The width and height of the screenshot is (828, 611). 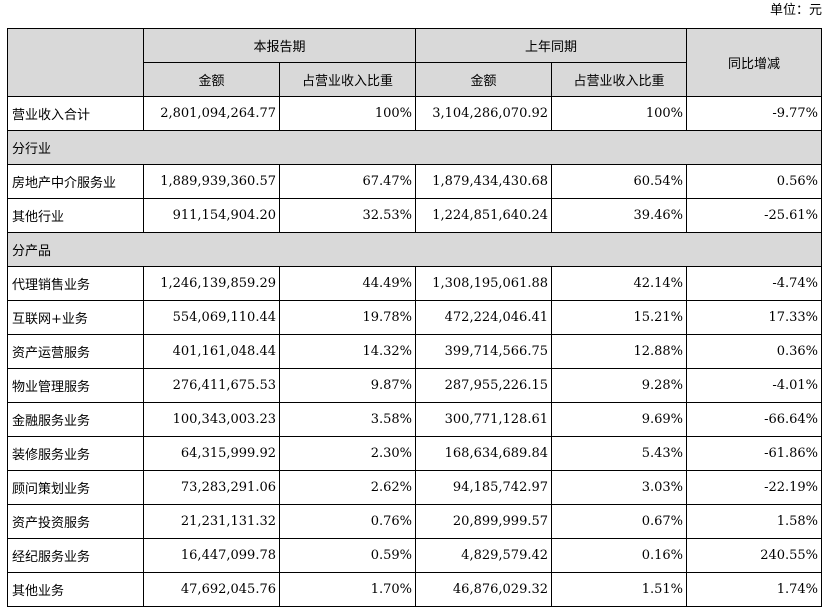 I want to click on prior-ratio-cell: 5.43%, so click(x=619, y=453).